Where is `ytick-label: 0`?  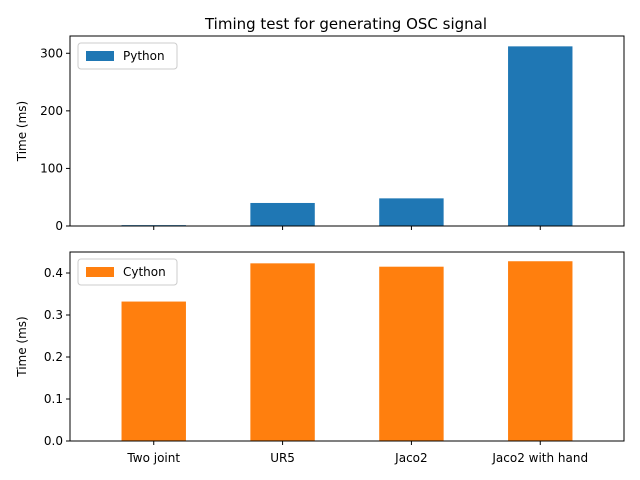
ytick-label: 0 is located at coordinates (59, 226).